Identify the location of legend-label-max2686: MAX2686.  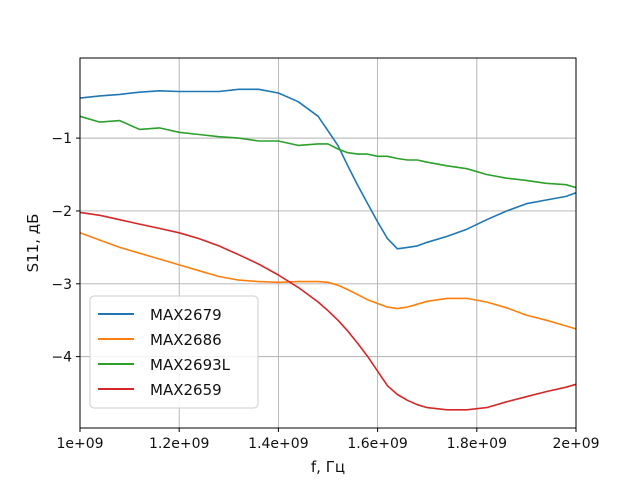
(186, 340).